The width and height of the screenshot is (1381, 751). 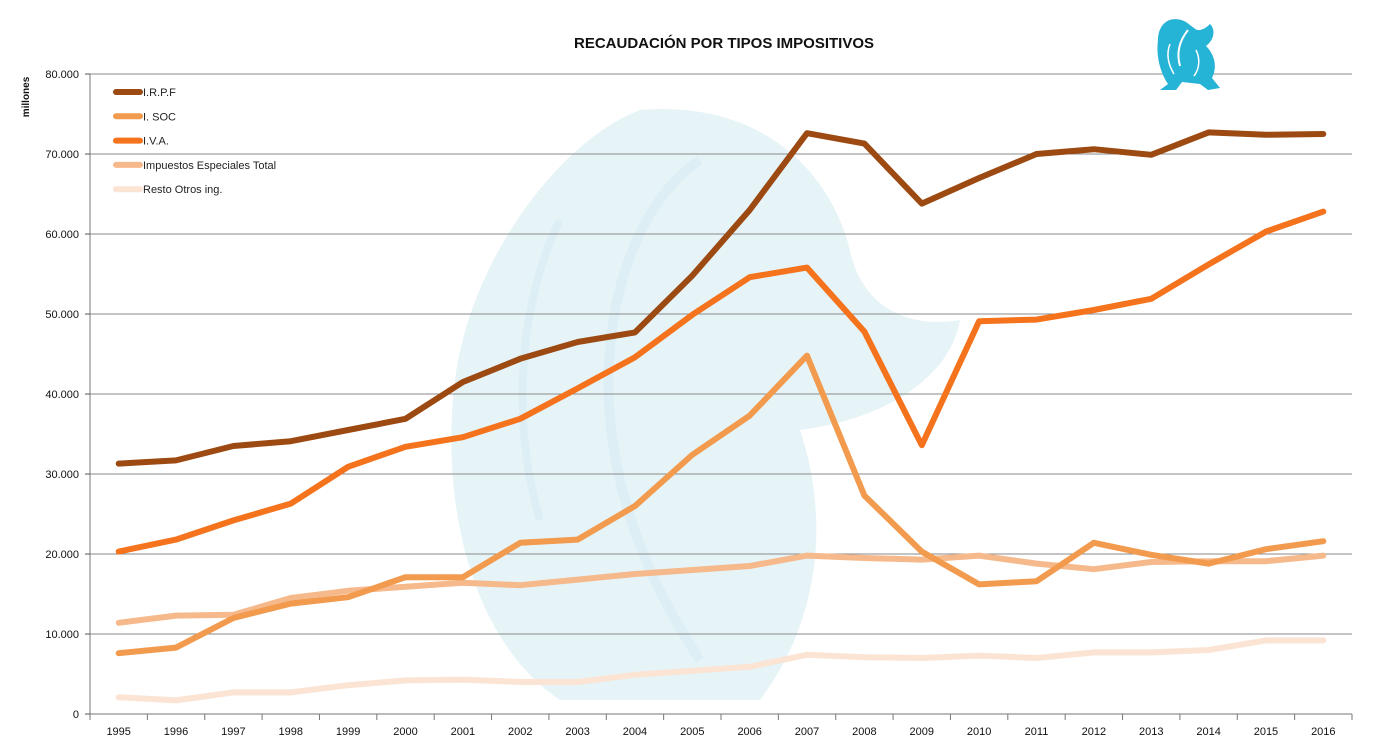 I want to click on y-tick-label: 70.000, so click(x=62, y=155).